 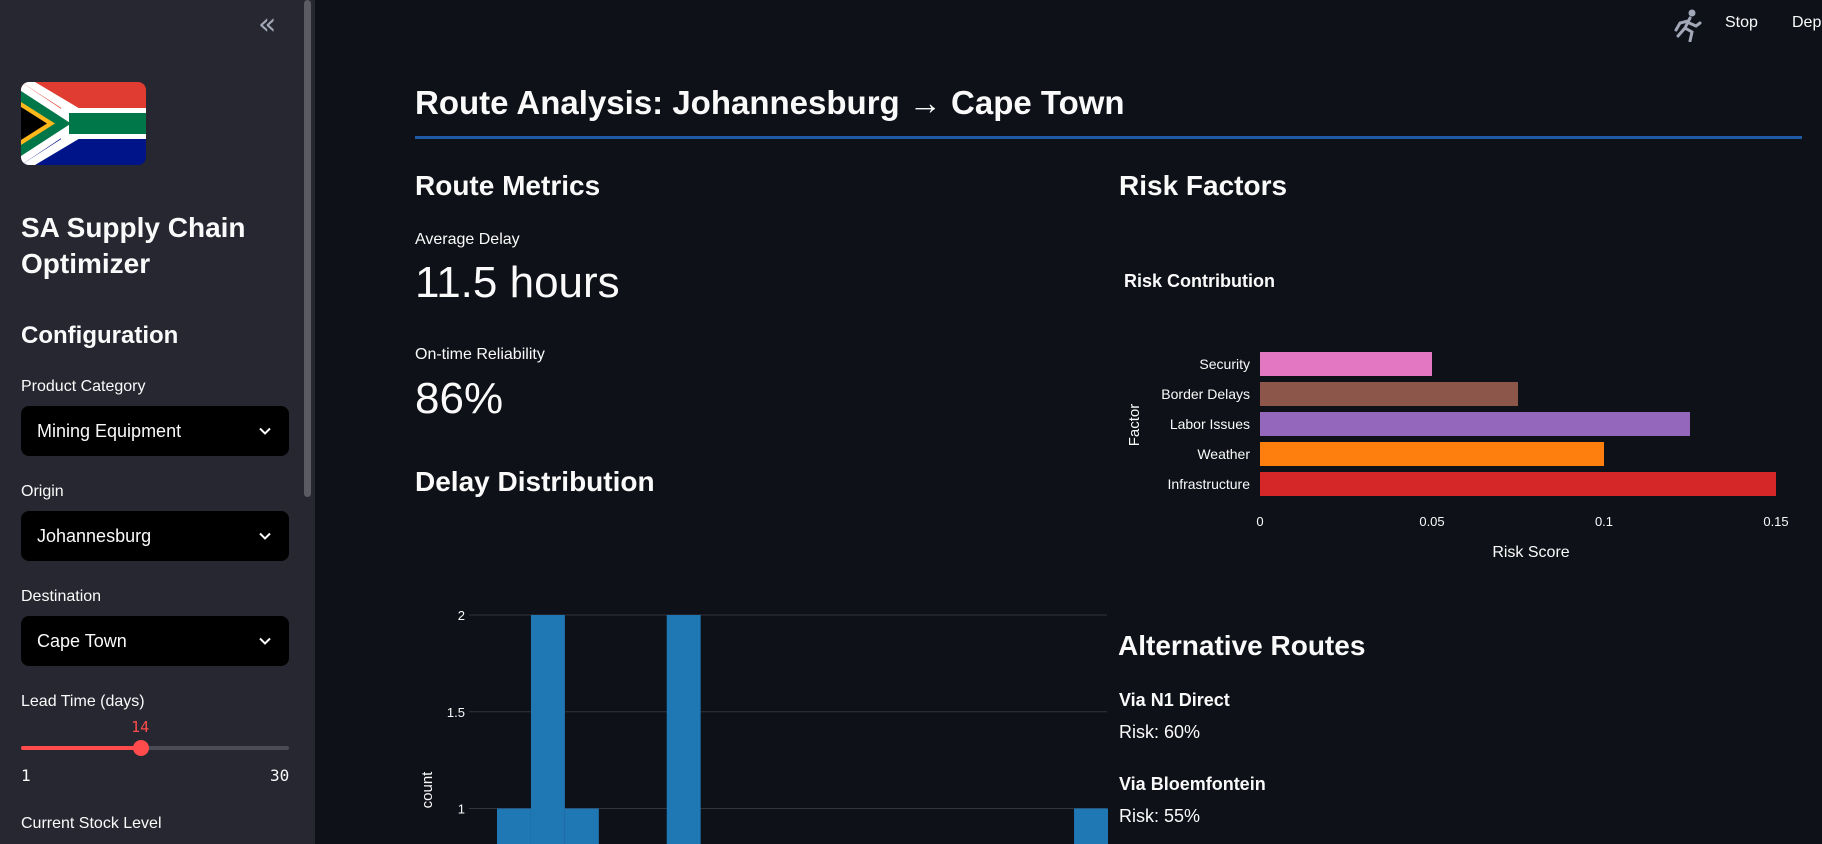 What do you see at coordinates (140, 727) in the screenshot?
I see `lead-time-current-value: 14` at bounding box center [140, 727].